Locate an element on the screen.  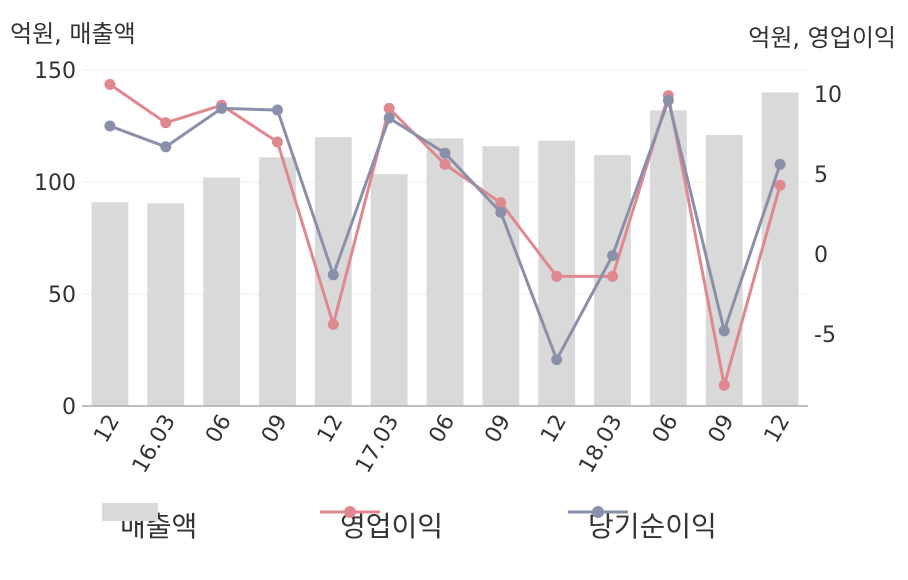
y-left-tick-label: 0 is located at coordinates (69, 407).